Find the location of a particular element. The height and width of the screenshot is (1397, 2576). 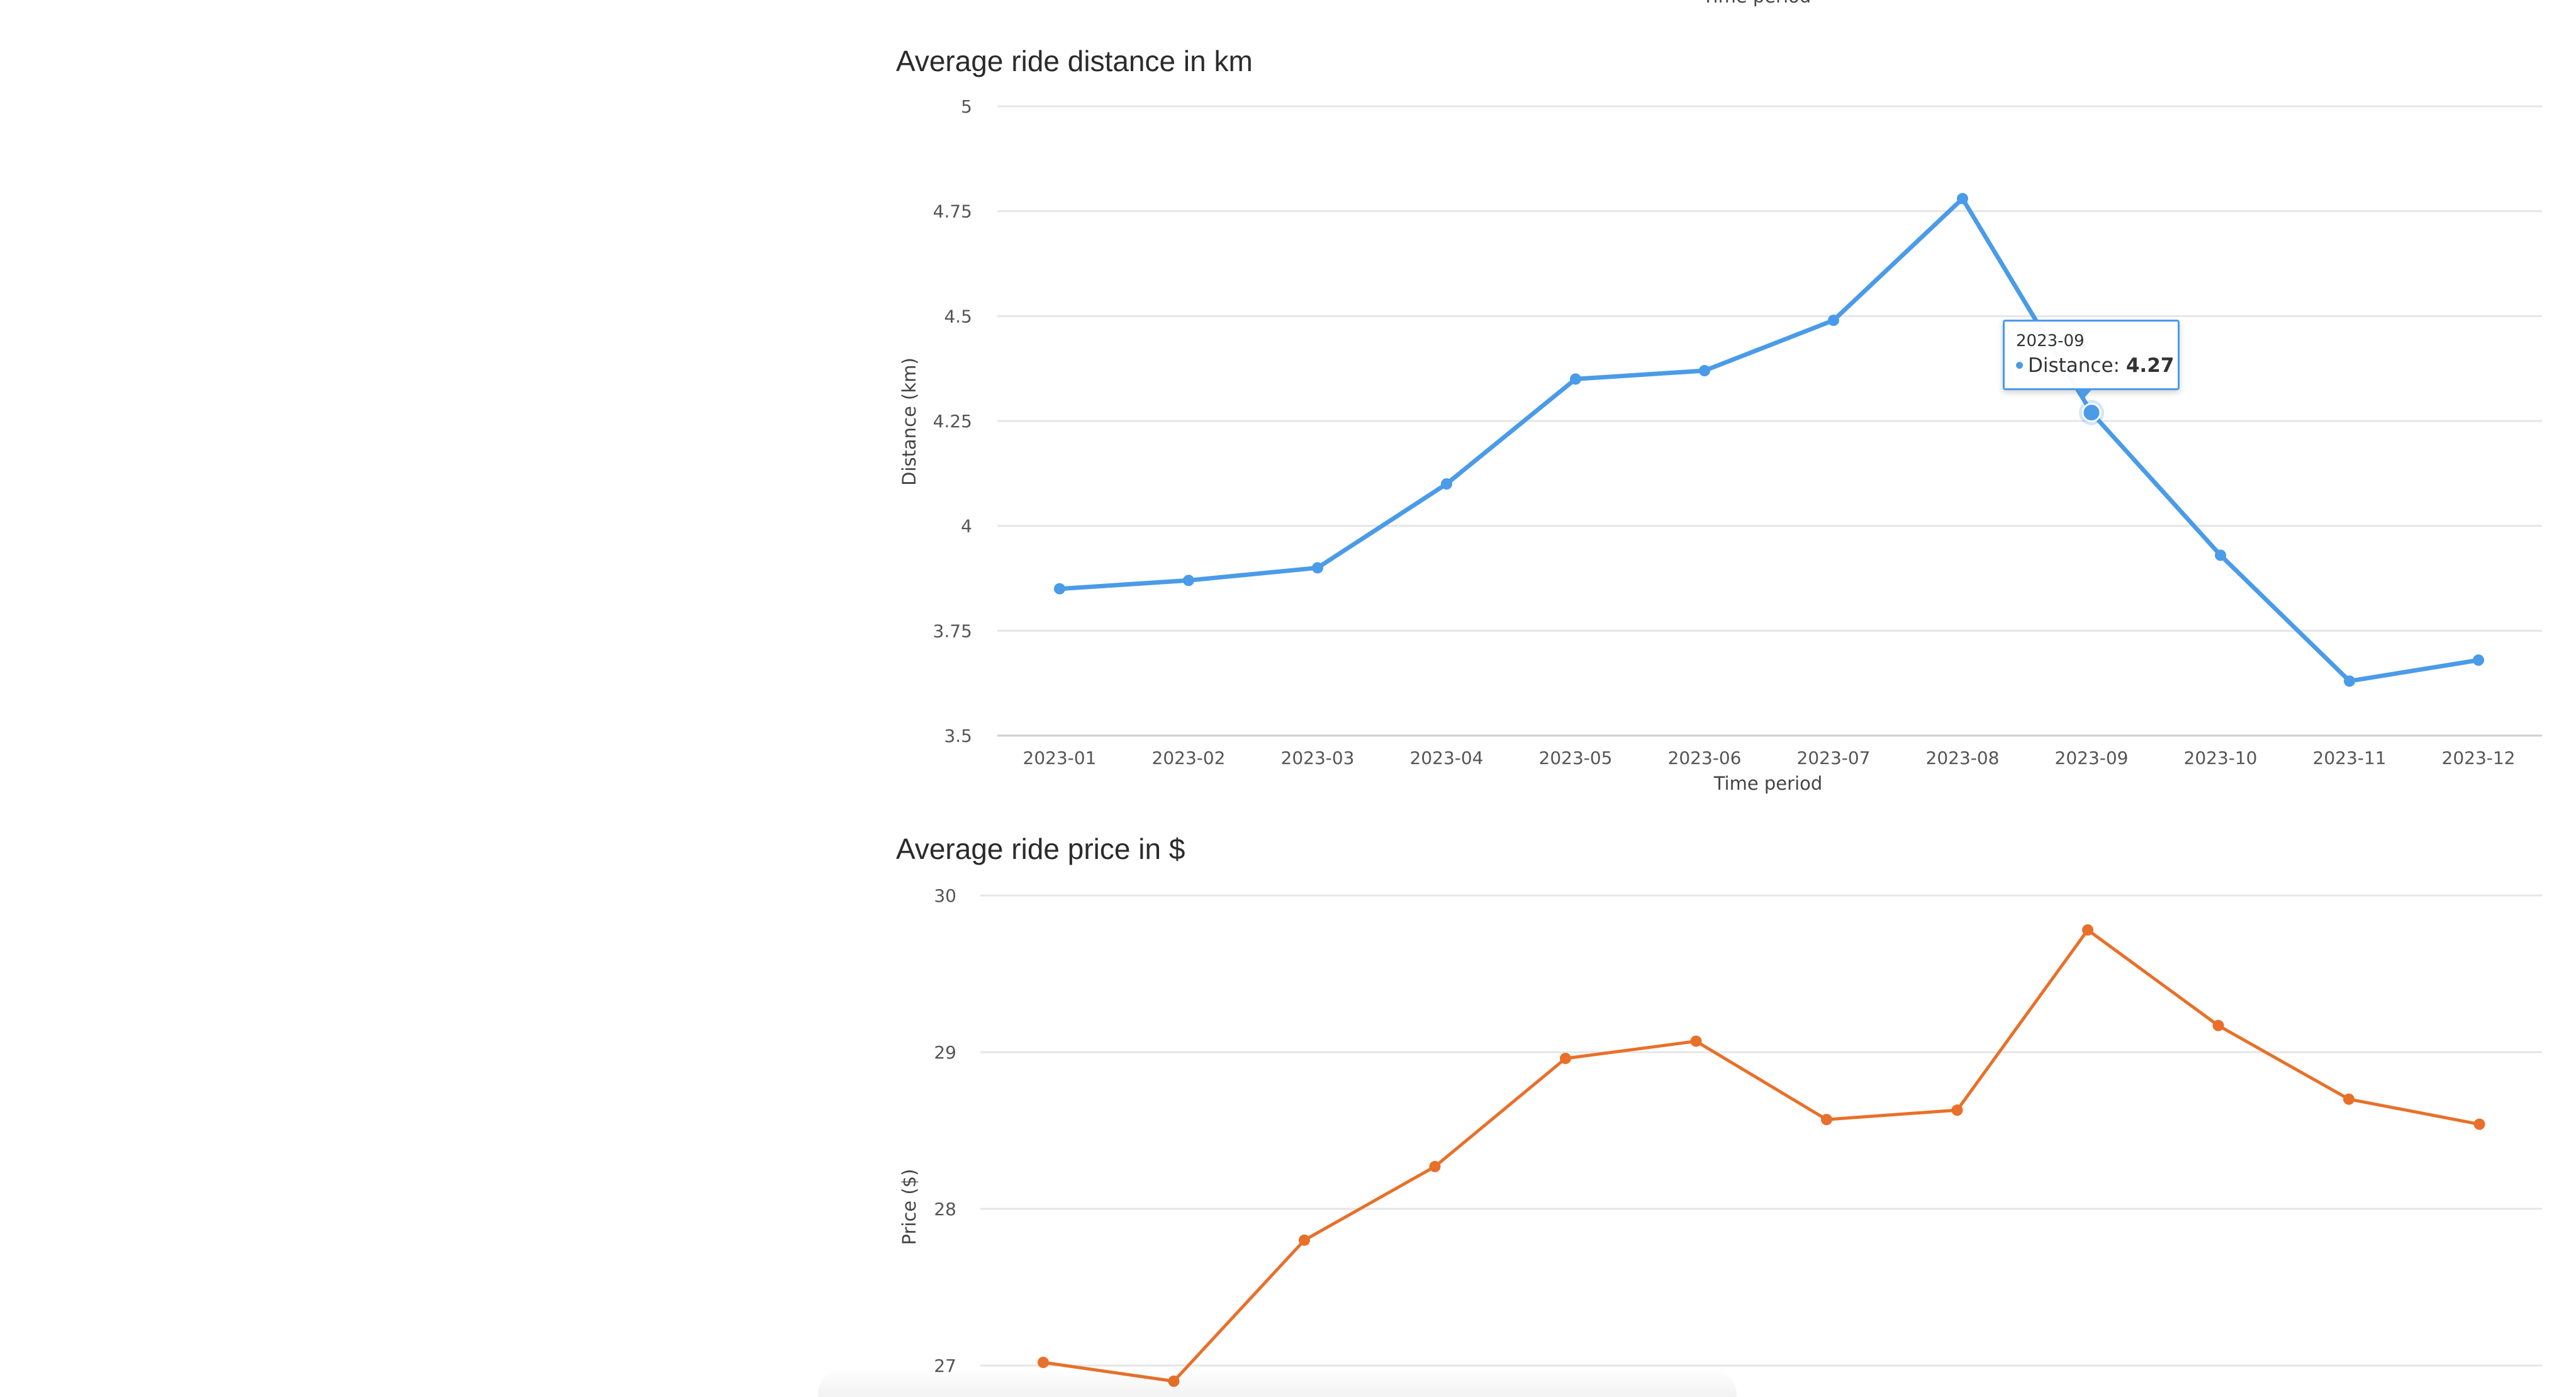

distance-data-point-hovered is located at coordinates (2091, 413).